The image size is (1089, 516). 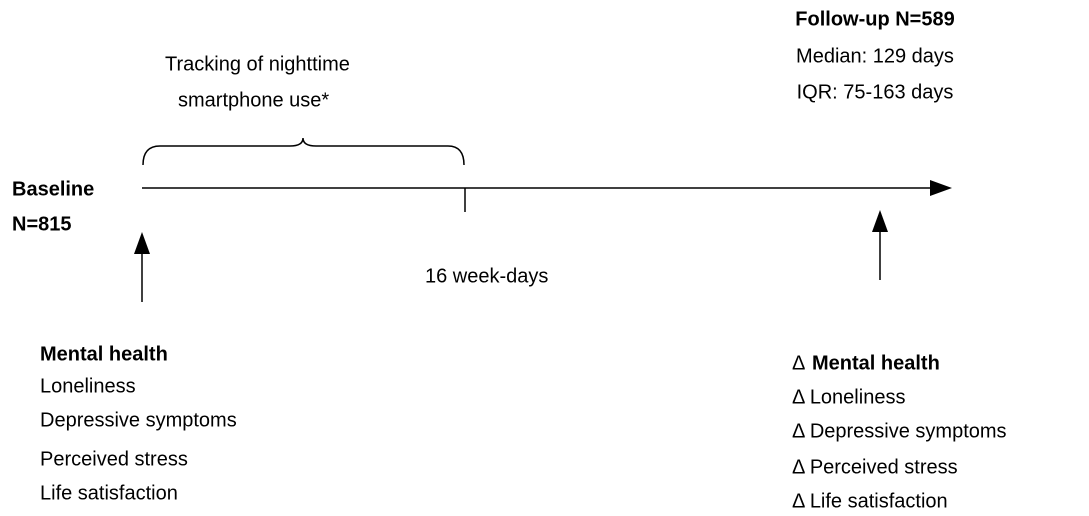 I want to click on measure-item: Life satisfaction, so click(x=109, y=493).